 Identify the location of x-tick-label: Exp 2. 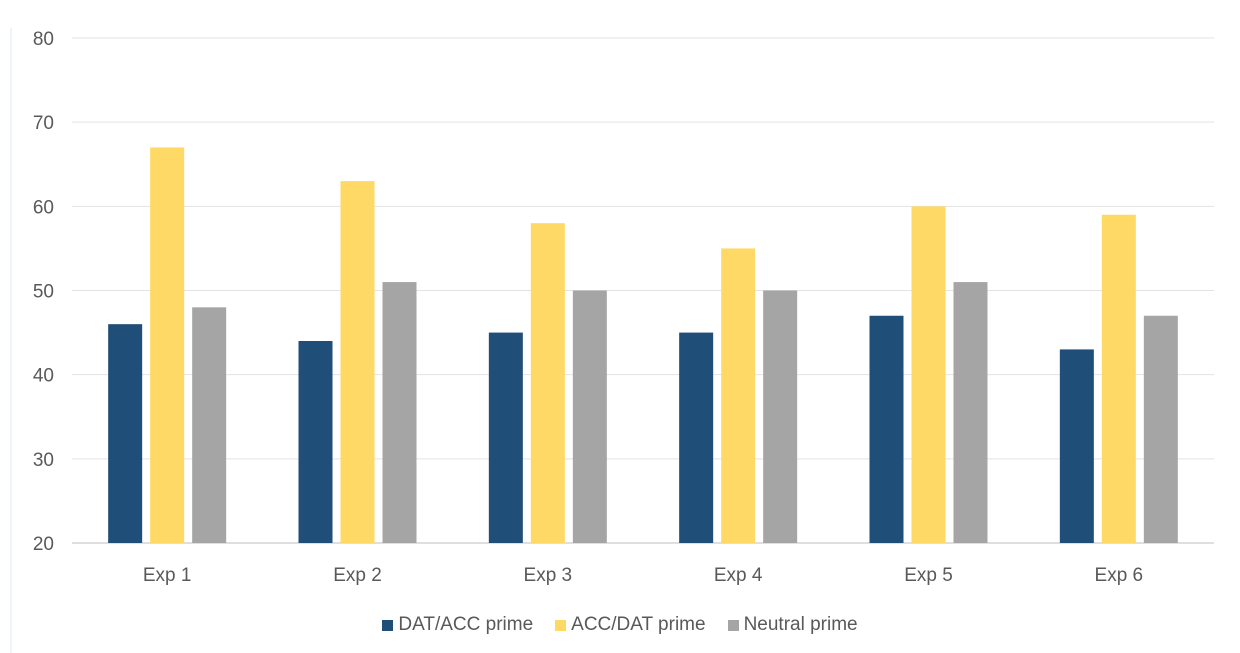
(357, 575).